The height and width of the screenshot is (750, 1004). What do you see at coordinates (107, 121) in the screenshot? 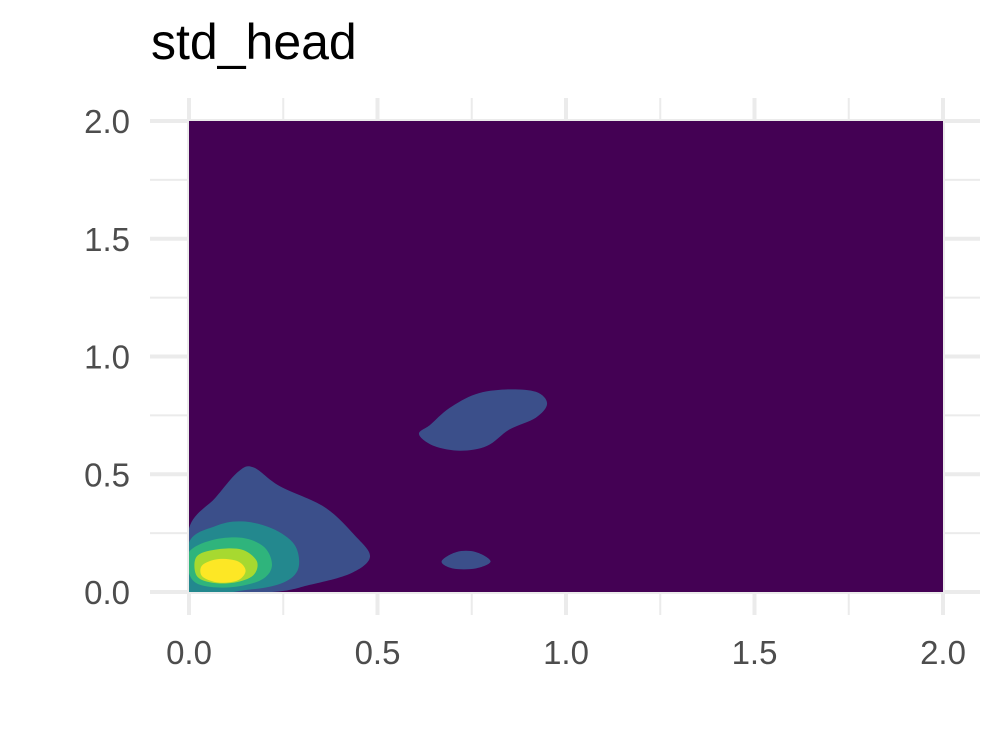
I see `y-tick-label: 2.0` at bounding box center [107, 121].